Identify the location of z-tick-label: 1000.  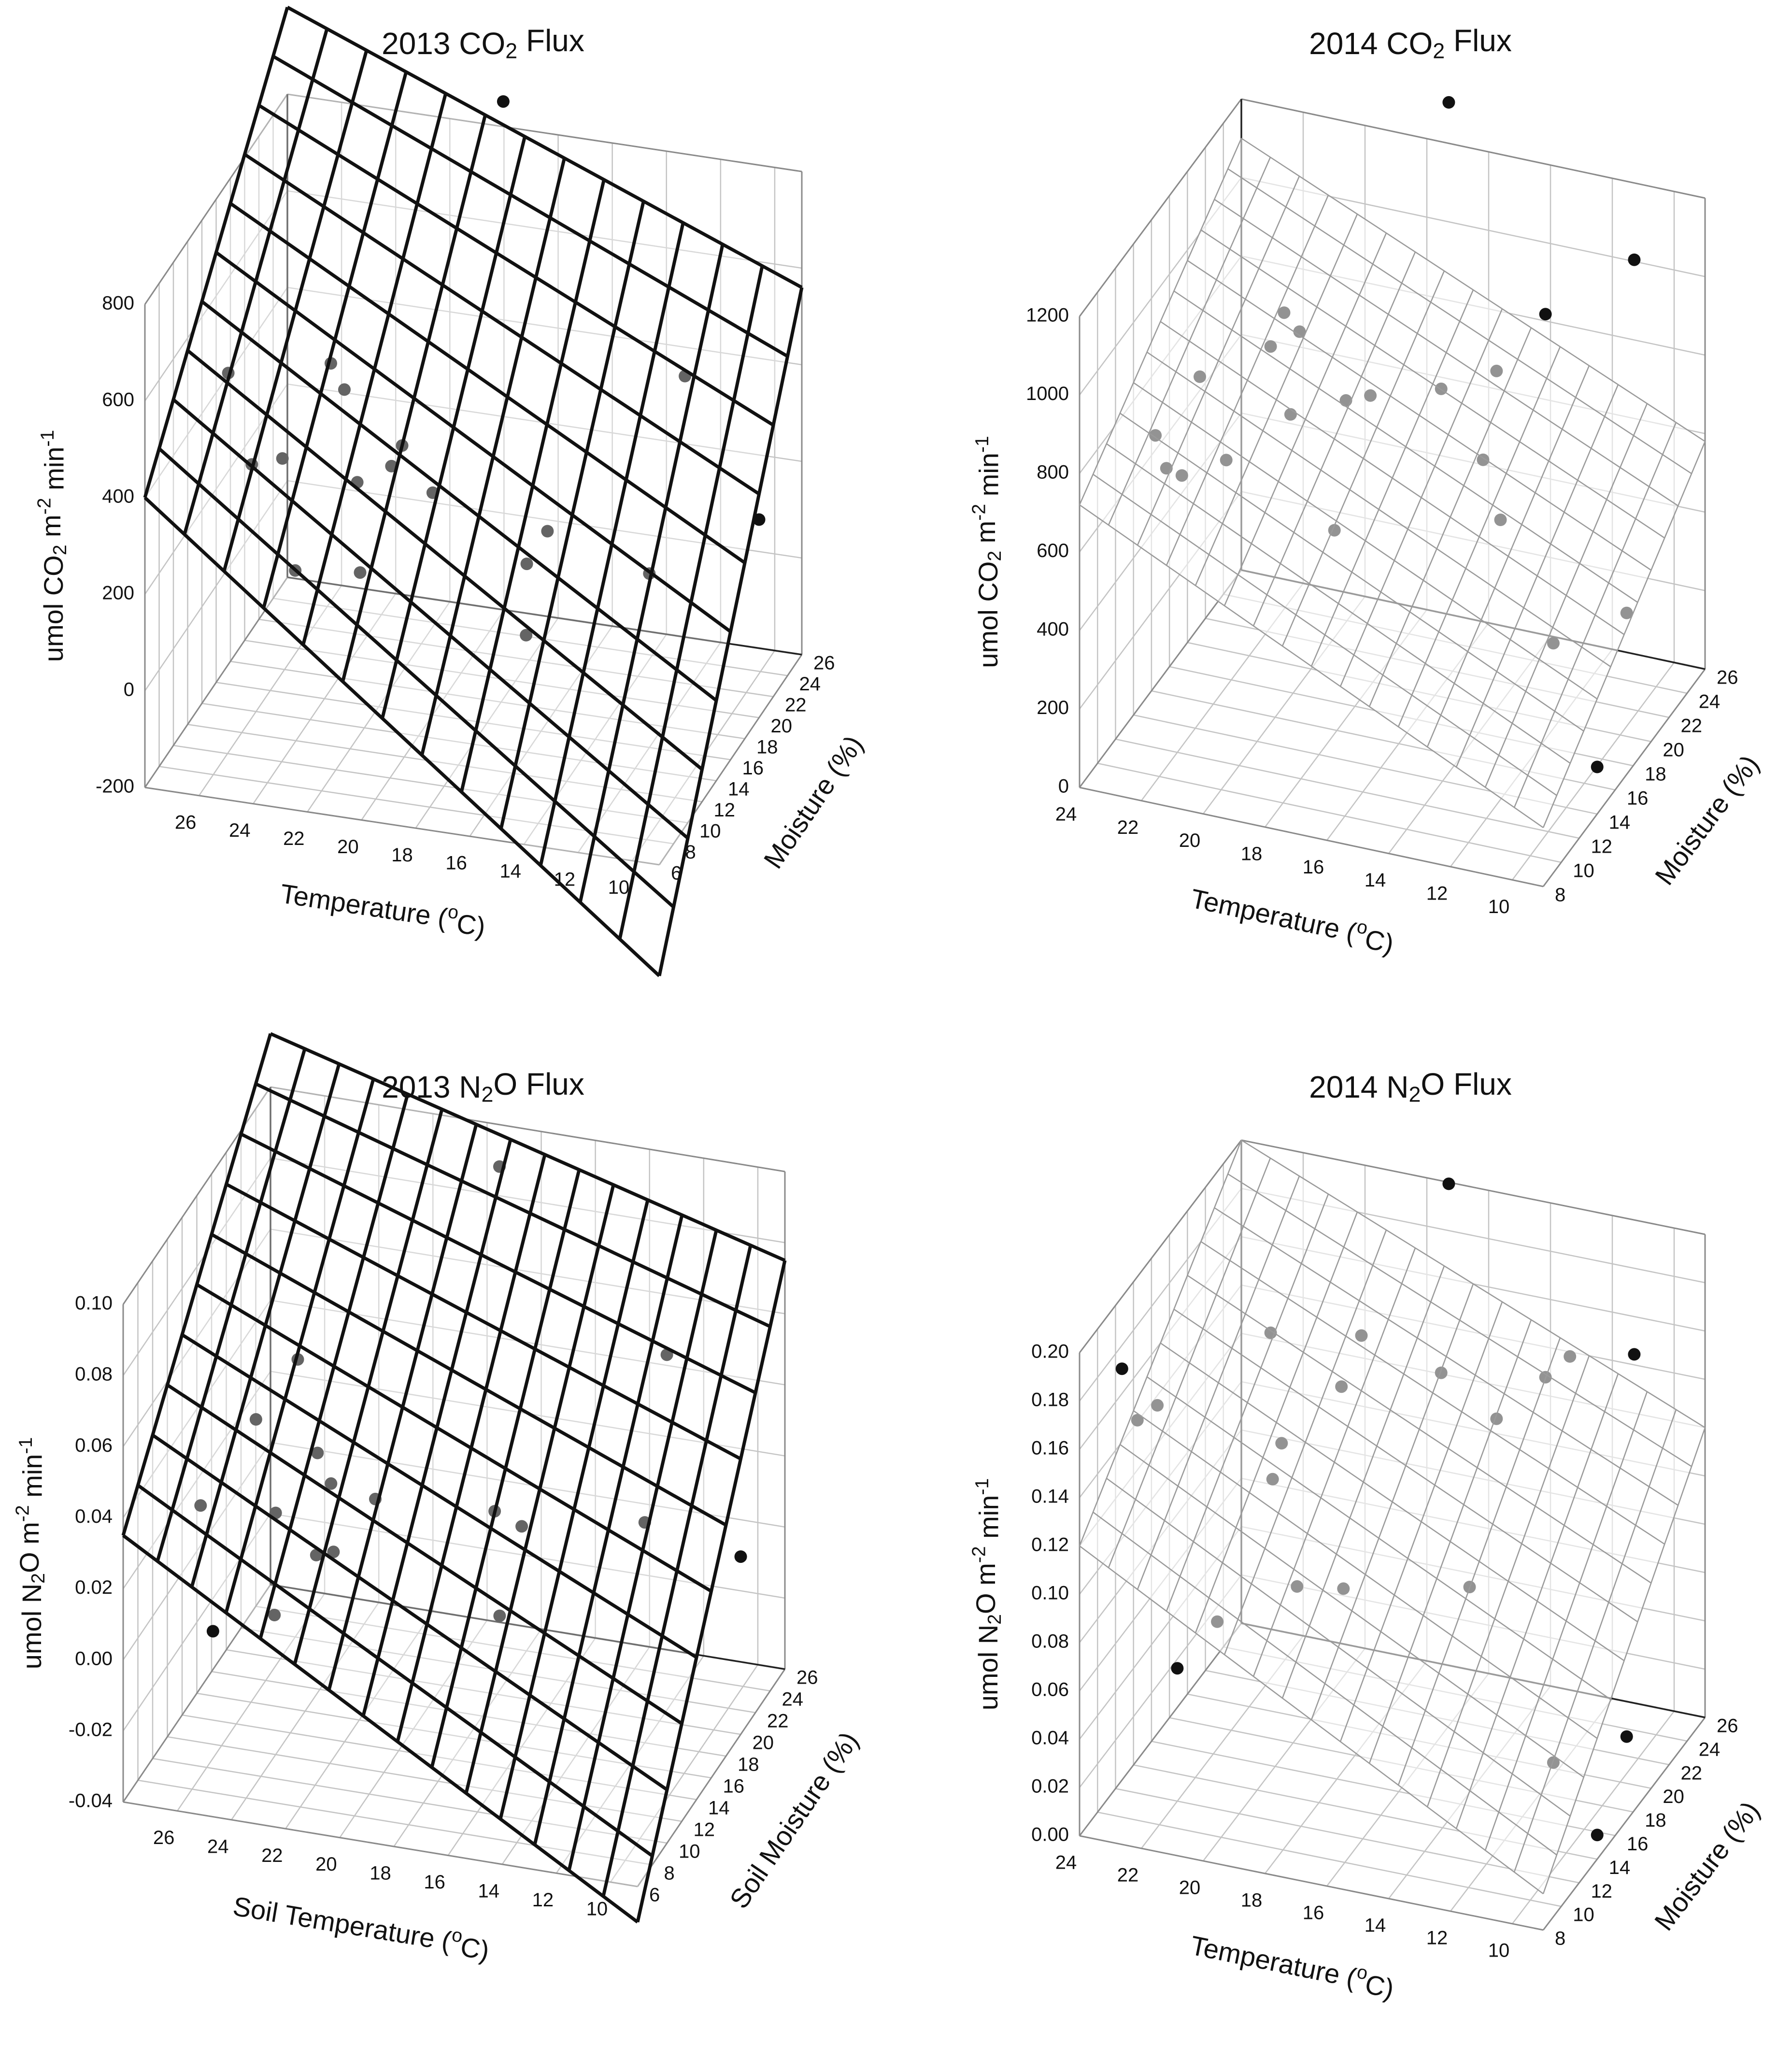
(1047, 393).